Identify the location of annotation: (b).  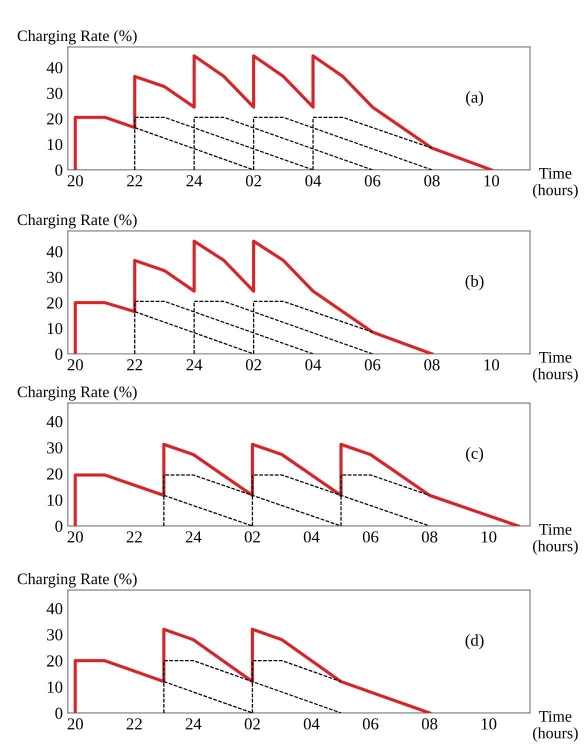
(475, 282).